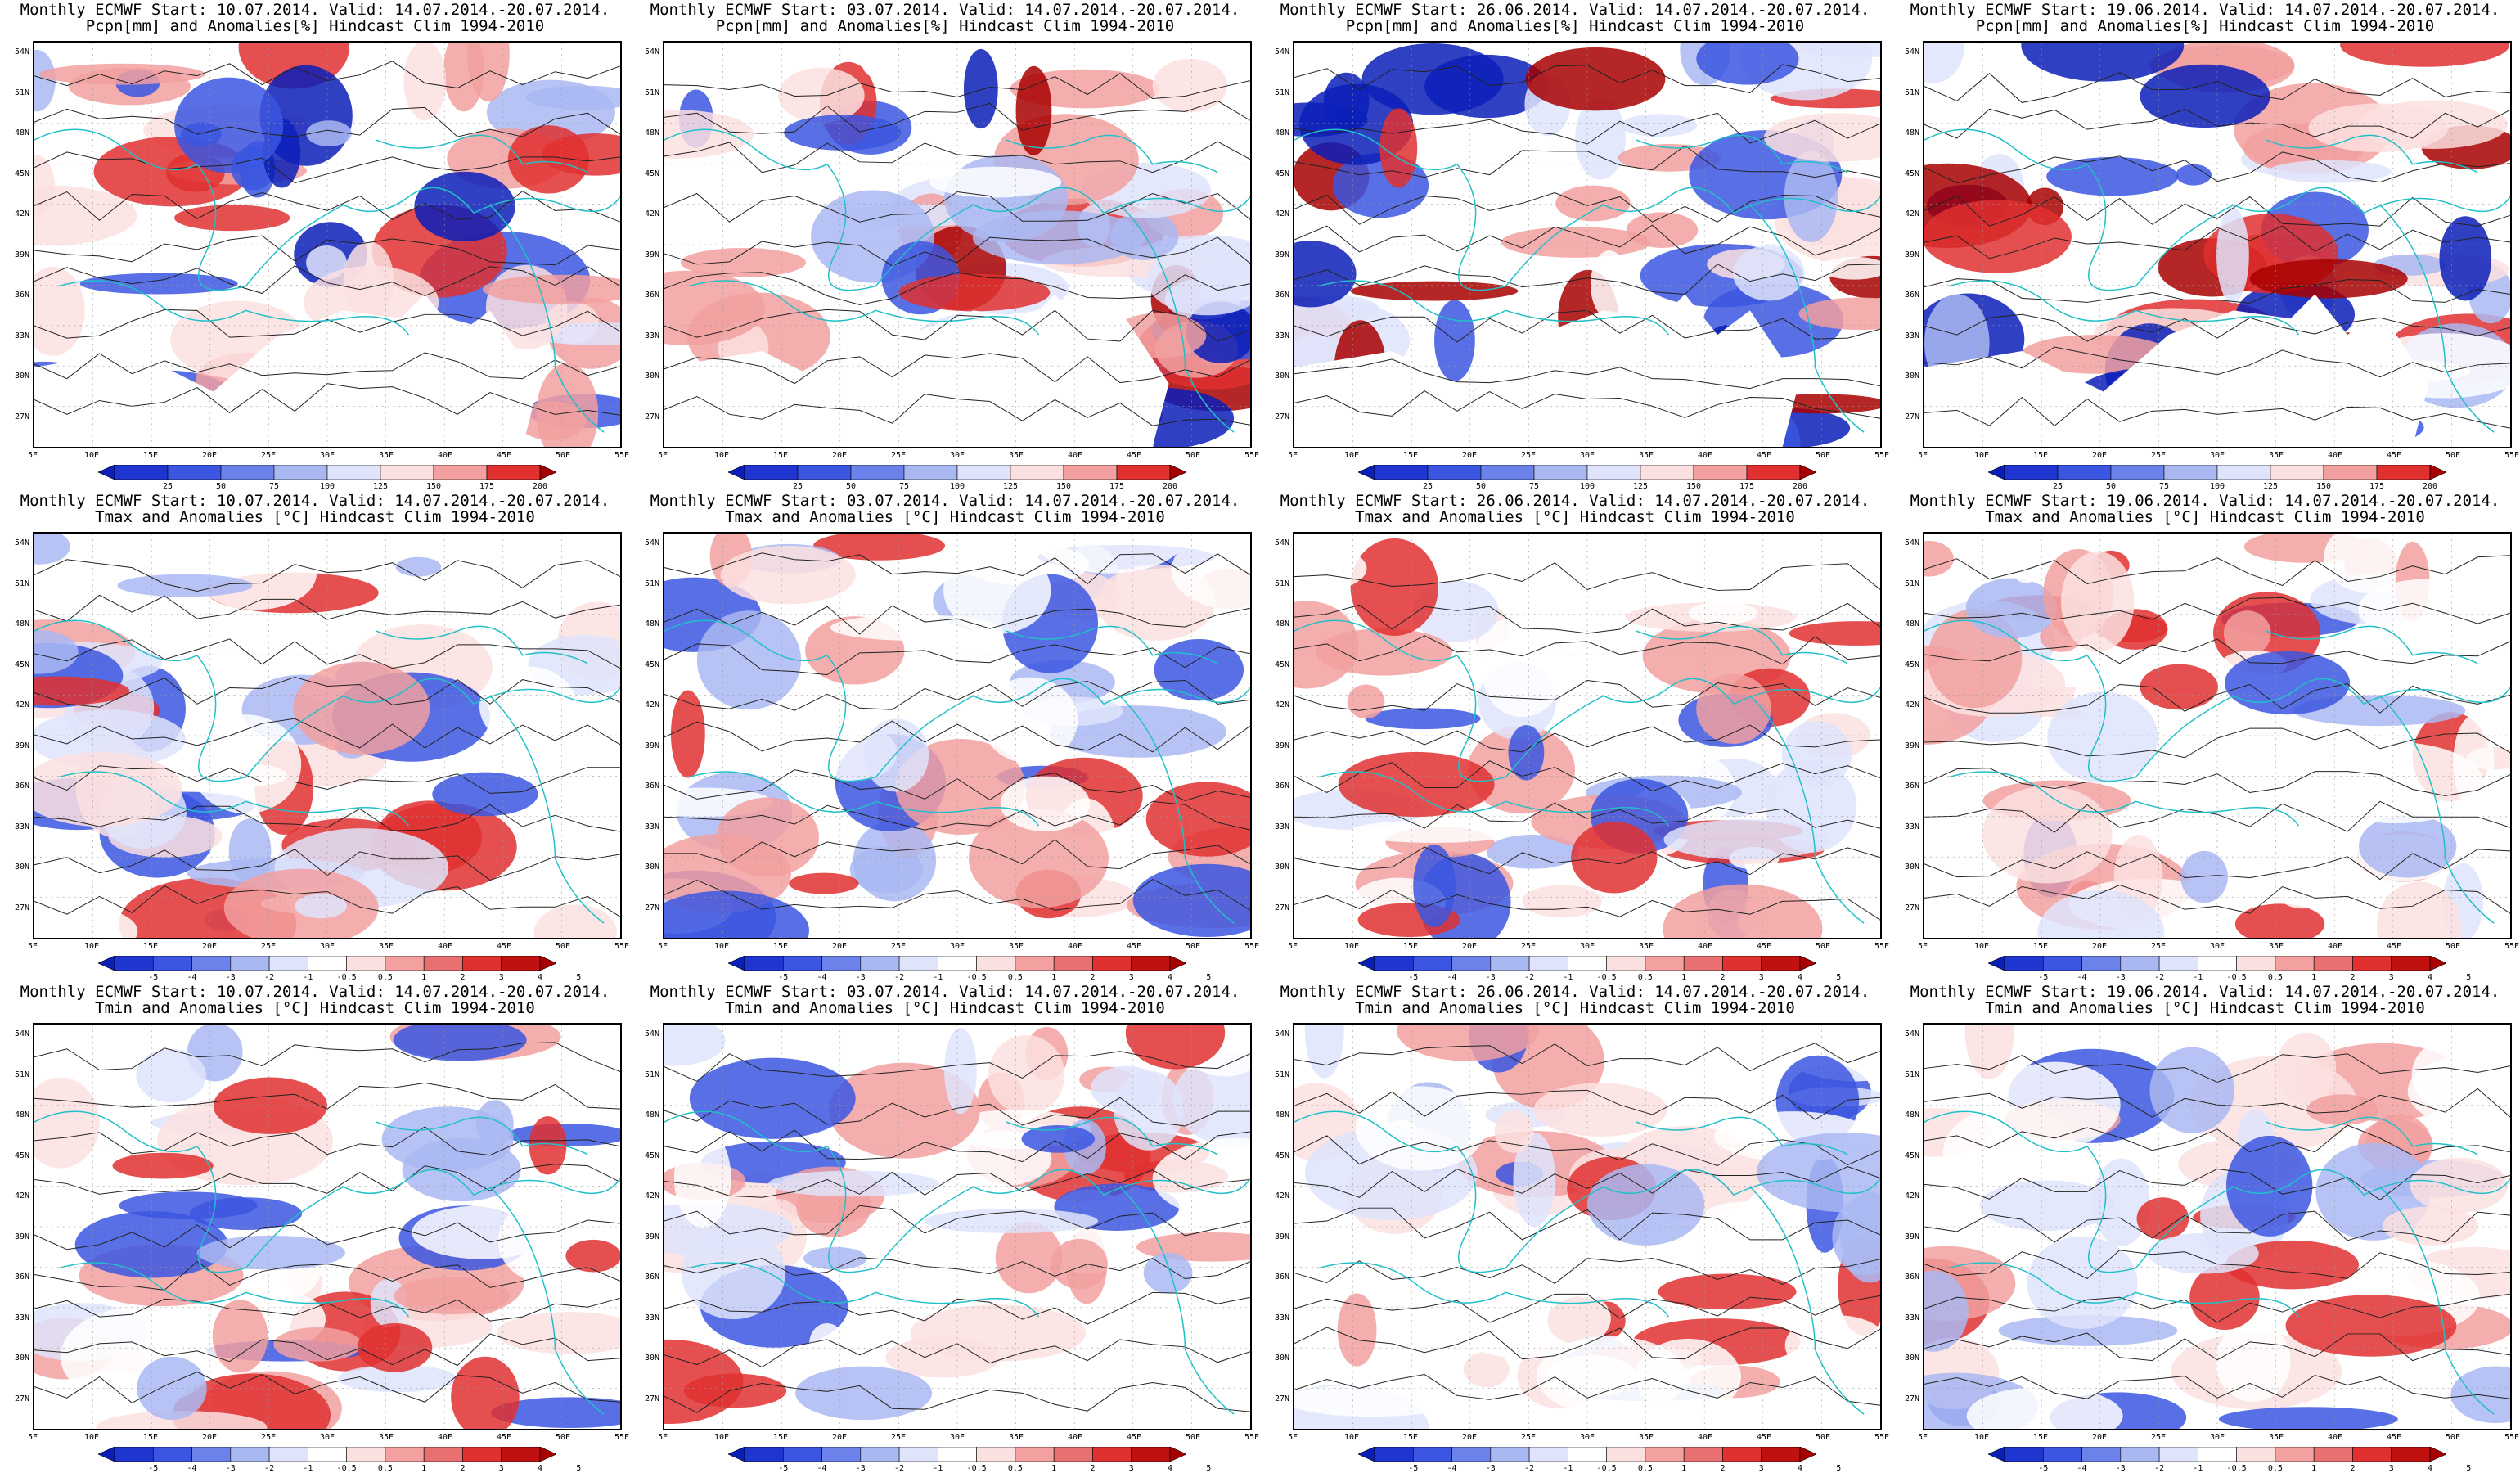 The width and height of the screenshot is (2520, 1473). Describe the element at coordinates (1252, 946) in the screenshot. I see `longitude-label: 55E` at that location.